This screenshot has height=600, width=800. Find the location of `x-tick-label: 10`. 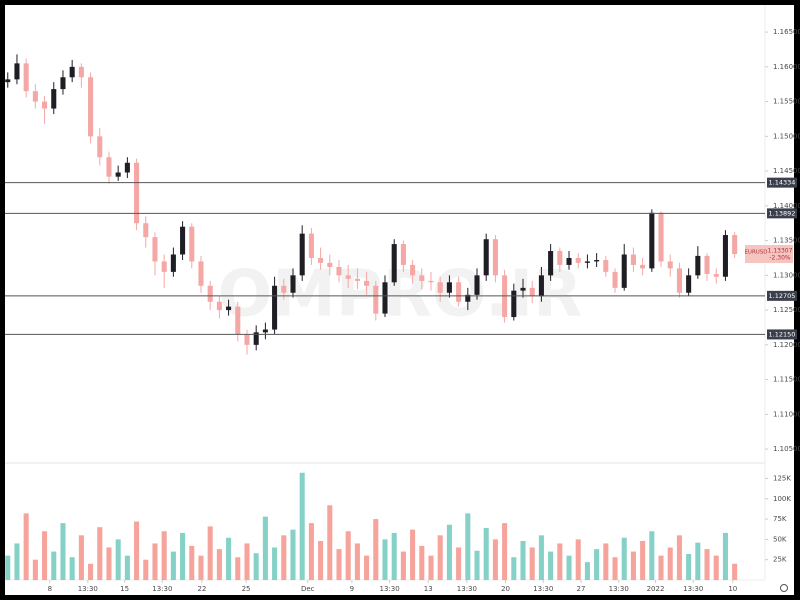

x-tick-label: 10 is located at coordinates (732, 589).